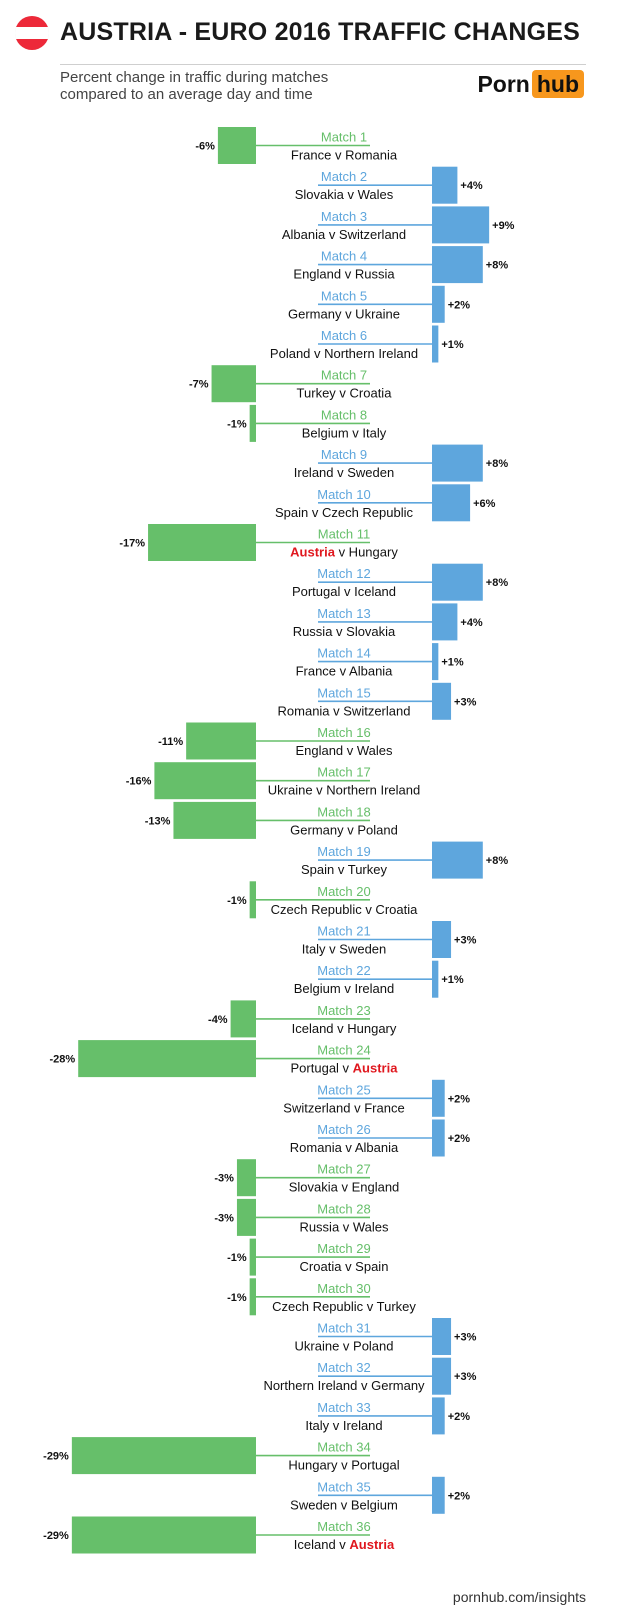 The image size is (620, 1613). Describe the element at coordinates (343, 811) in the screenshot. I see `match-label-18: Match 18` at that location.